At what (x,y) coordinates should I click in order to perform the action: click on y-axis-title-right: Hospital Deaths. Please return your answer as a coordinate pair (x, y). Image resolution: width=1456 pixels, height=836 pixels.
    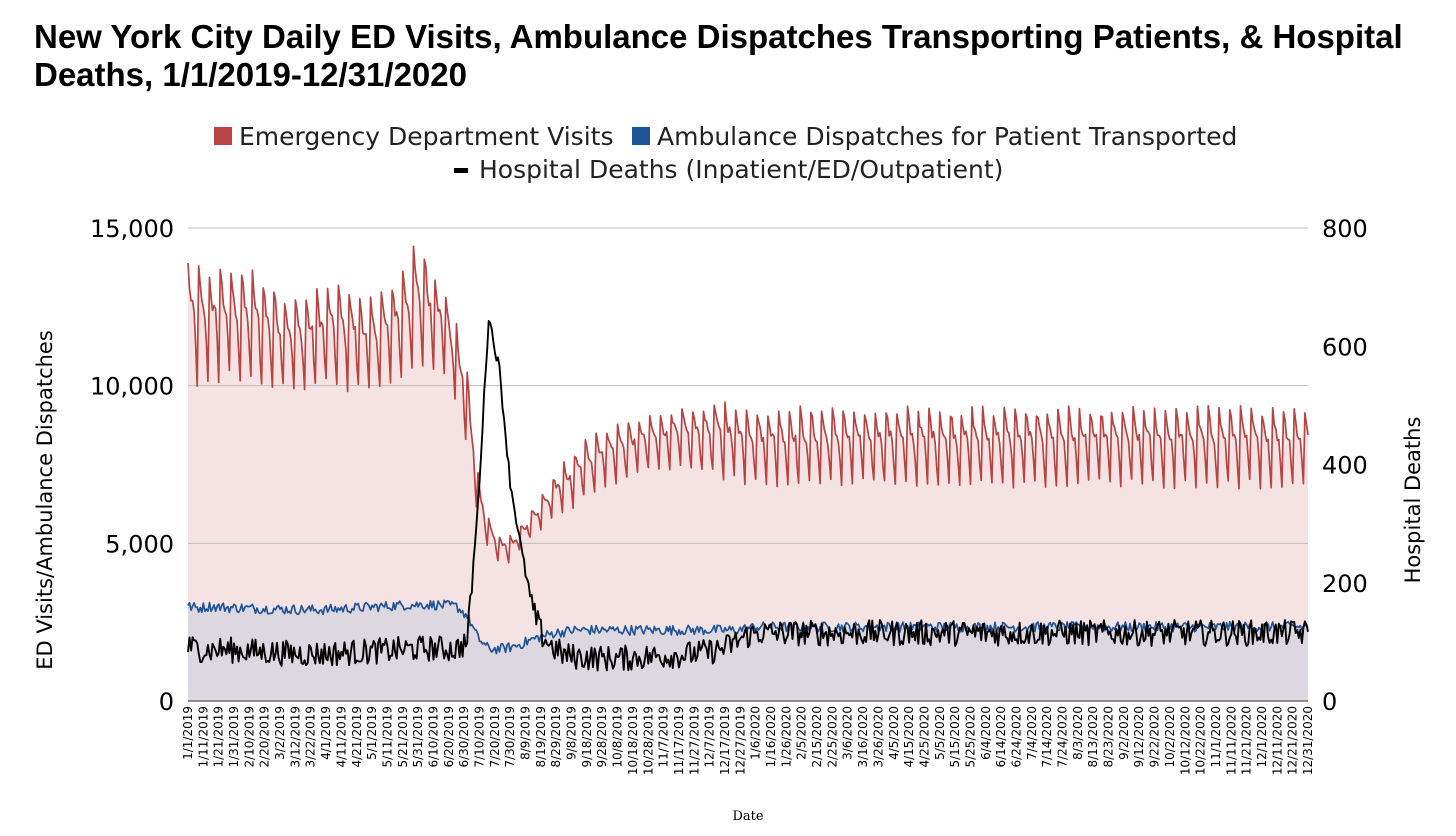
    Looking at the image, I should click on (1413, 500).